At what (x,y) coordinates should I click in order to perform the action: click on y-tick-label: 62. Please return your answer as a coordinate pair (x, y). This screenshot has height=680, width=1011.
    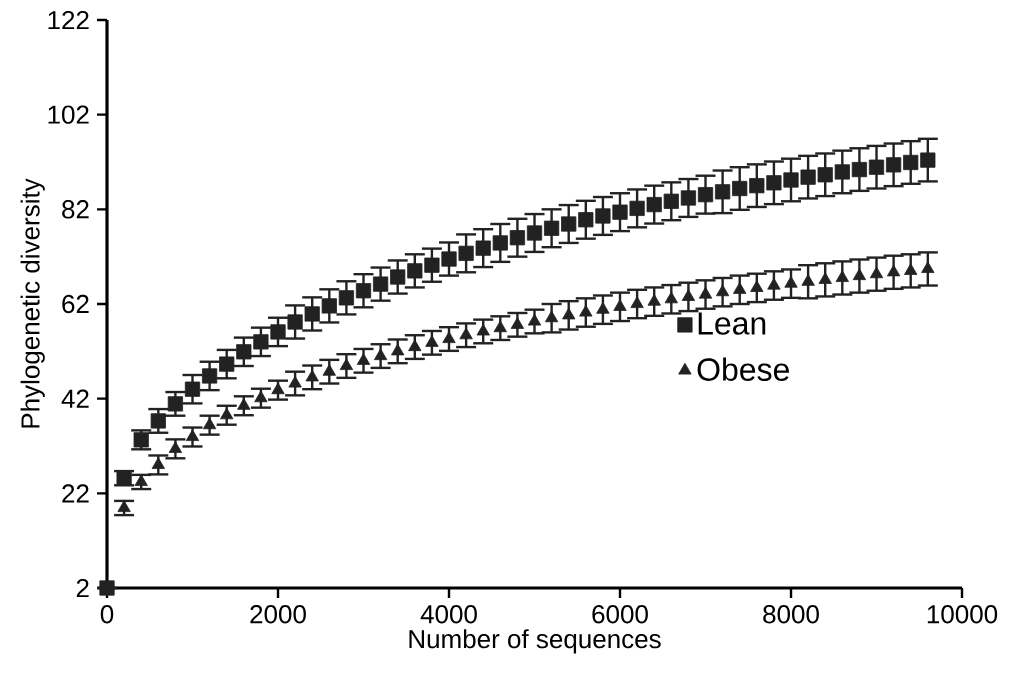
    Looking at the image, I should click on (75, 304).